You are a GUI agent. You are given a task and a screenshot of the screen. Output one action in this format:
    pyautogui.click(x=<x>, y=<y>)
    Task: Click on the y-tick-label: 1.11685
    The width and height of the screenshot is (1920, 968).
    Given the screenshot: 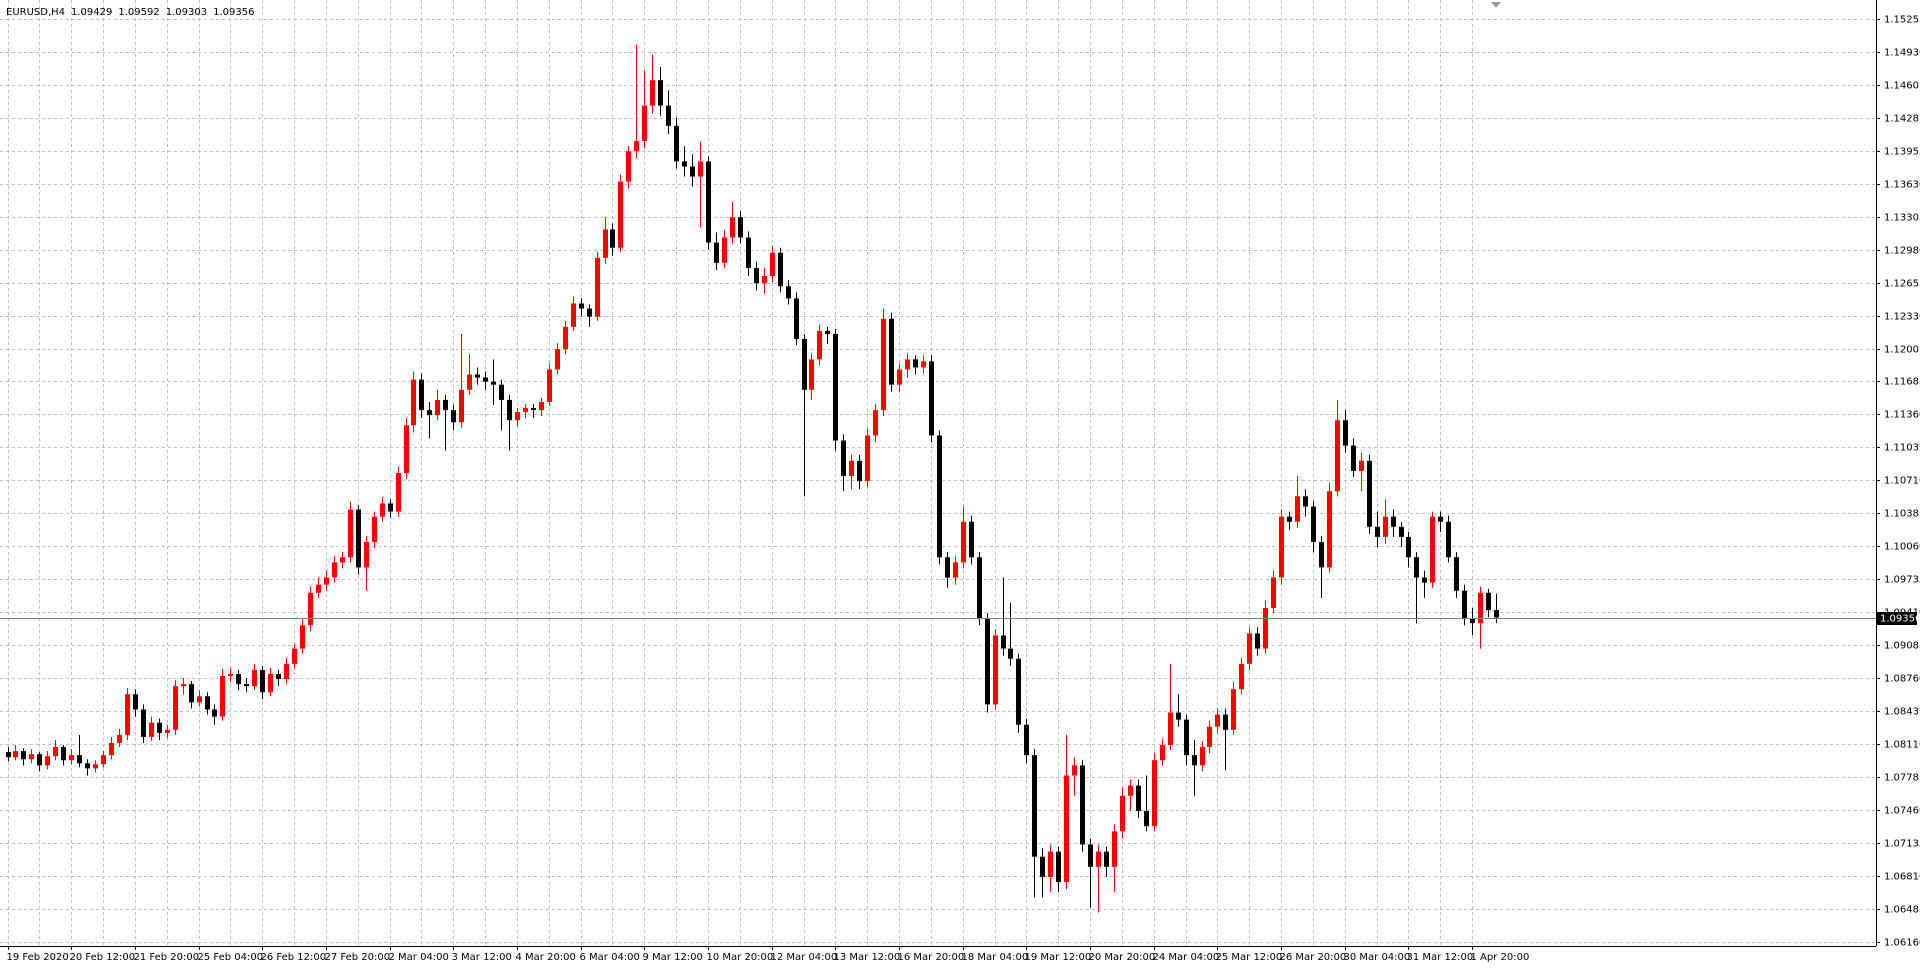 What is the action you would take?
    pyautogui.click(x=1902, y=382)
    